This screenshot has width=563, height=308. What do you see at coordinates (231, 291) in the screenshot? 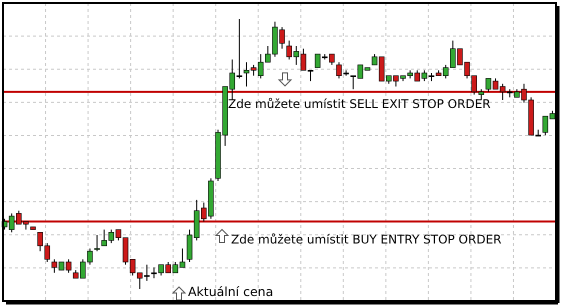
I see `annotation: Aktuální cena` at bounding box center [231, 291].